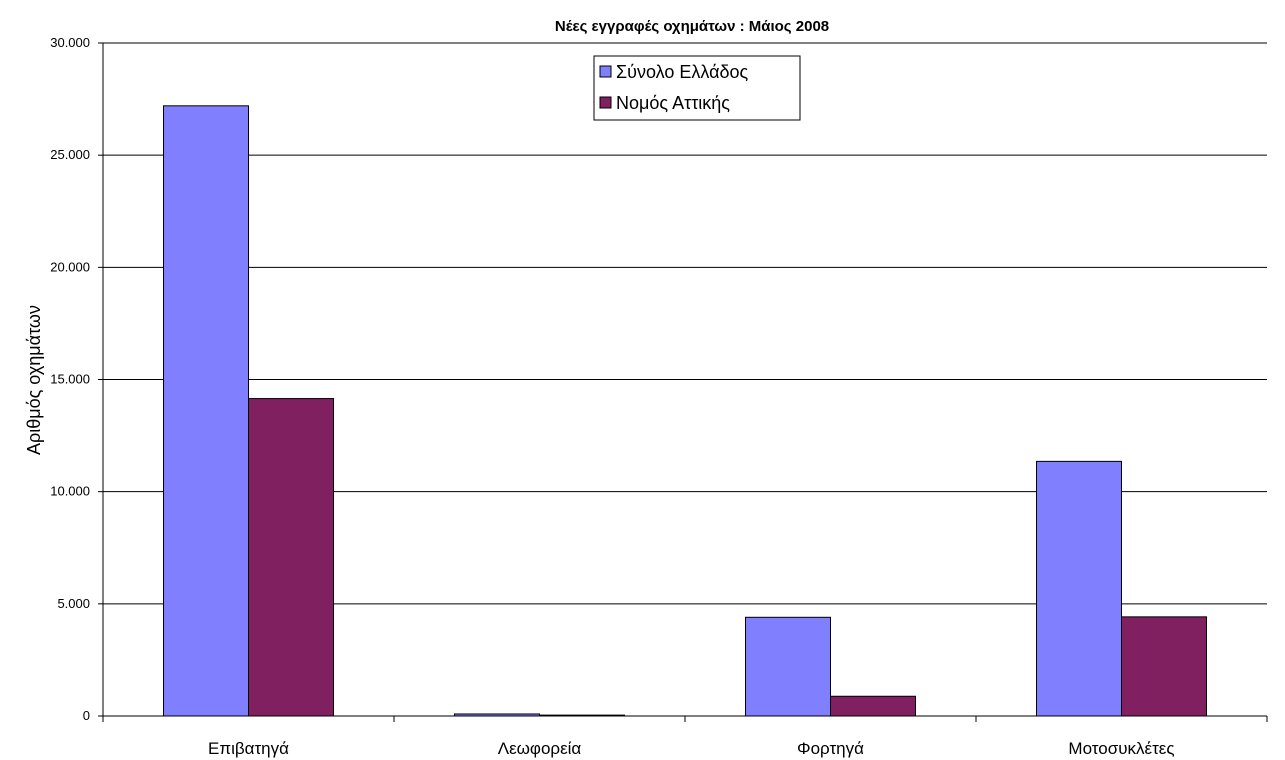 This screenshot has width=1285, height=760. What do you see at coordinates (70, 379) in the screenshot?
I see `y-tick-label: 15.000` at bounding box center [70, 379].